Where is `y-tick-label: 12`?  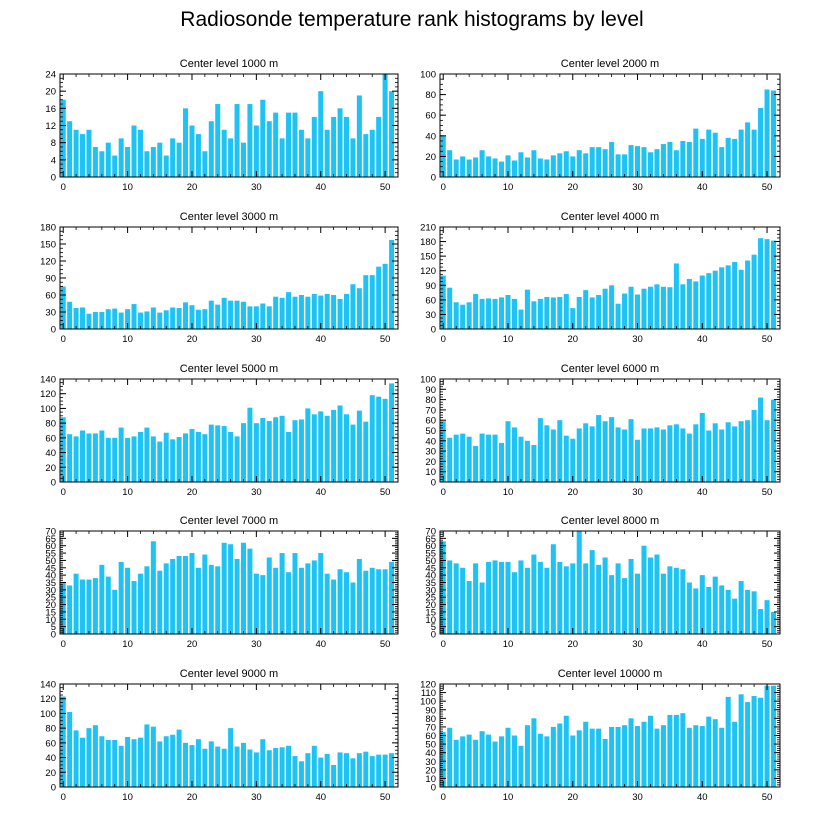 y-tick-label: 12 is located at coordinates (50, 126).